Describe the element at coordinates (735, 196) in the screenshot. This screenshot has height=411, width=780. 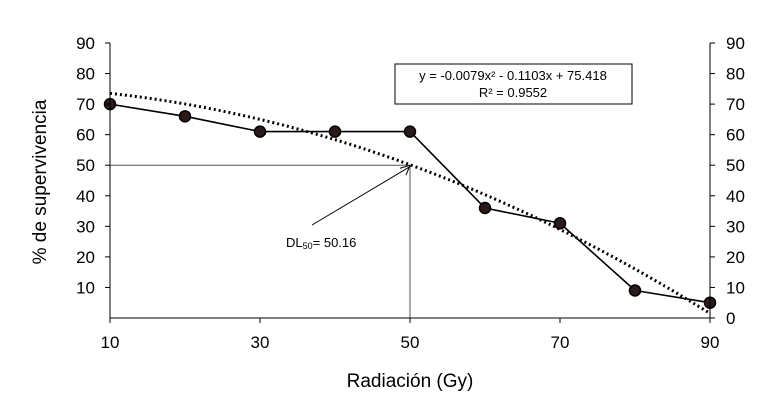
I see `y-tick-label-right: 40` at that location.